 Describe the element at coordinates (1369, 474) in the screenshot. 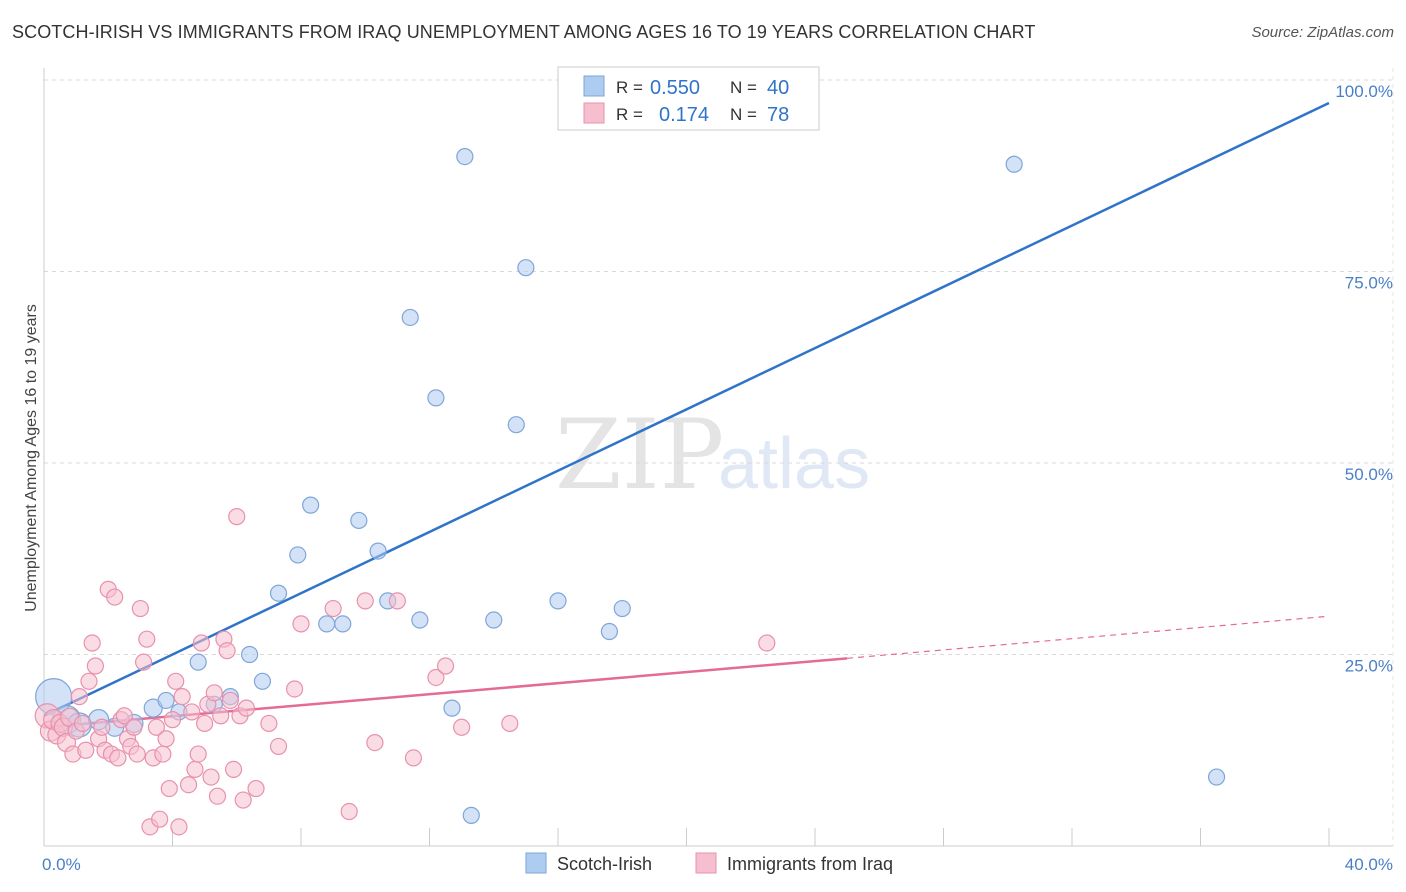

I see `y-tick-label: 50.0%` at that location.